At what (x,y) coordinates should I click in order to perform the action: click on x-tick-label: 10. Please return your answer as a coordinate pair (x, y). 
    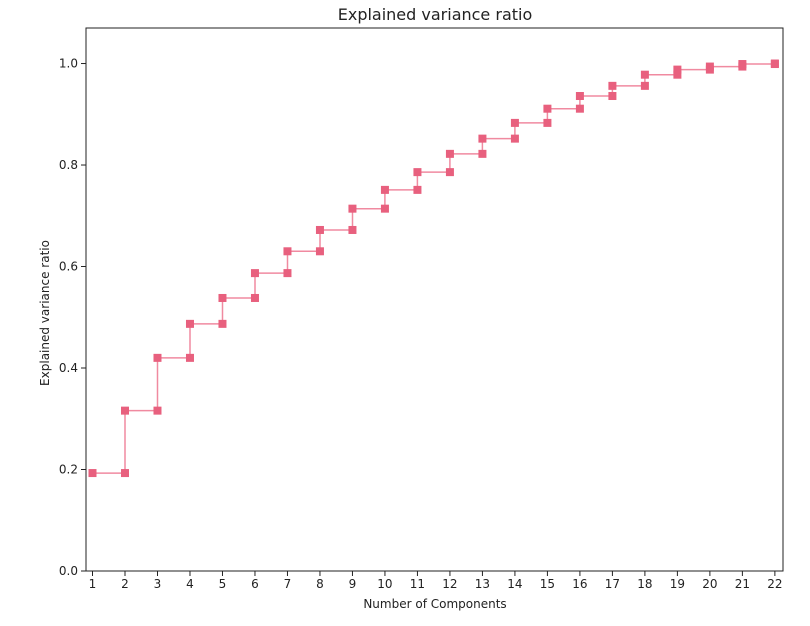
    Looking at the image, I should click on (384, 584).